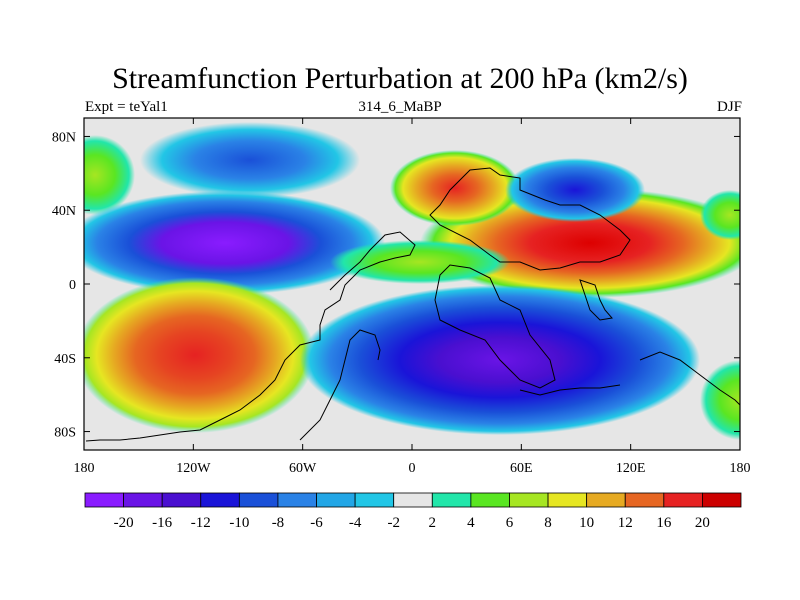 The height and width of the screenshot is (600, 800). I want to click on y-tick-label: 40N, so click(64, 211).